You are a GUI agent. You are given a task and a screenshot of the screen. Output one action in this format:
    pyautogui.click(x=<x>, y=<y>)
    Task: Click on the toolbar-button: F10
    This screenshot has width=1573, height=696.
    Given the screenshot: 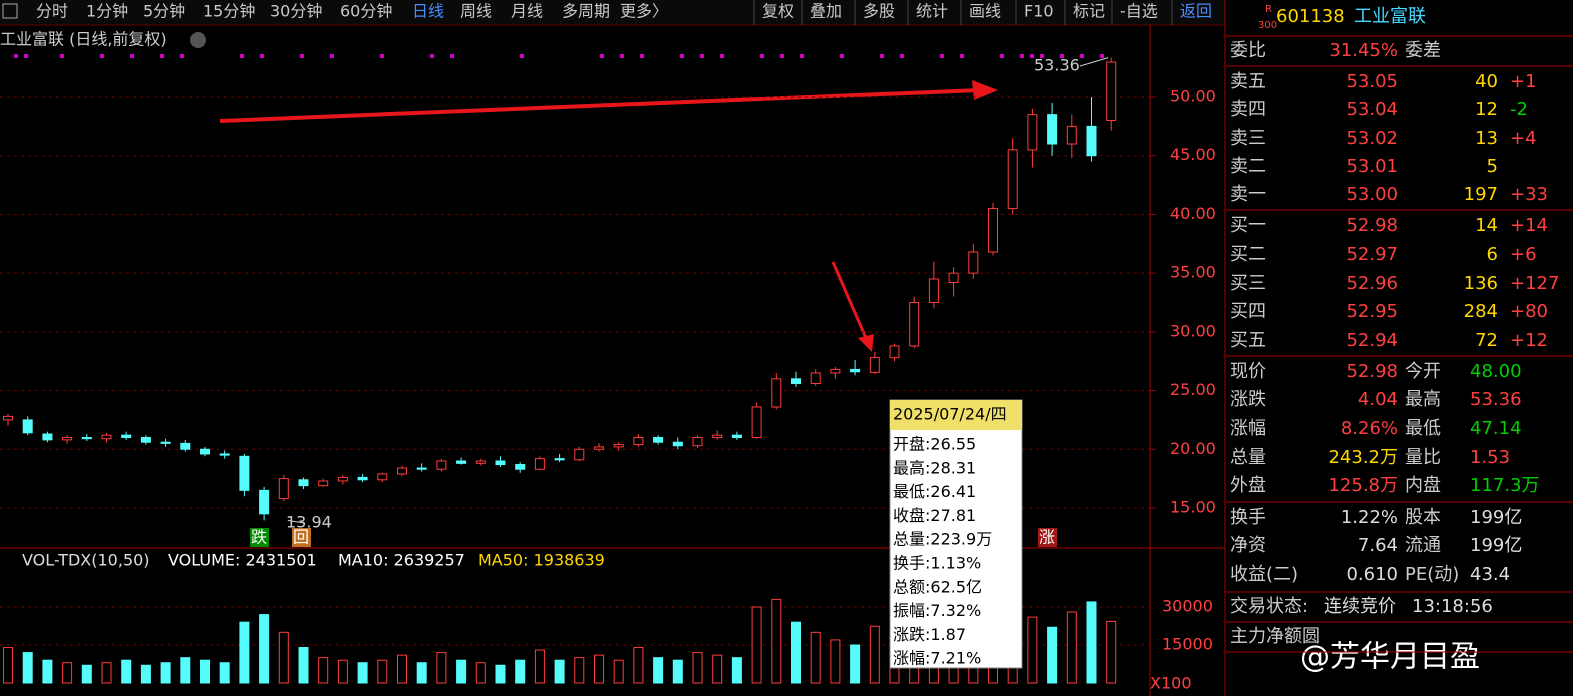 What is the action you would take?
    pyautogui.click(x=1039, y=11)
    